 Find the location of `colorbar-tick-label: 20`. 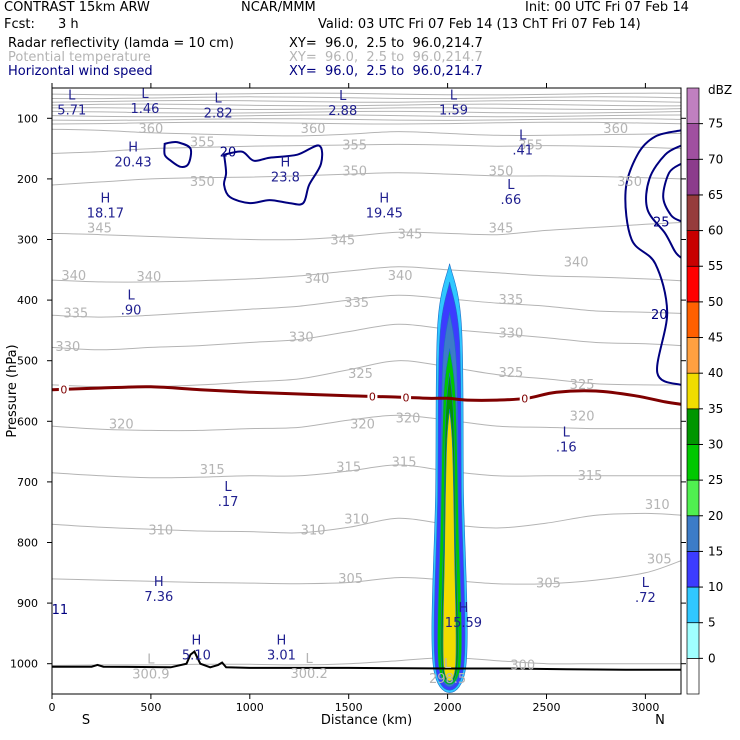

colorbar-tick-label: 20 is located at coordinates (715, 516).